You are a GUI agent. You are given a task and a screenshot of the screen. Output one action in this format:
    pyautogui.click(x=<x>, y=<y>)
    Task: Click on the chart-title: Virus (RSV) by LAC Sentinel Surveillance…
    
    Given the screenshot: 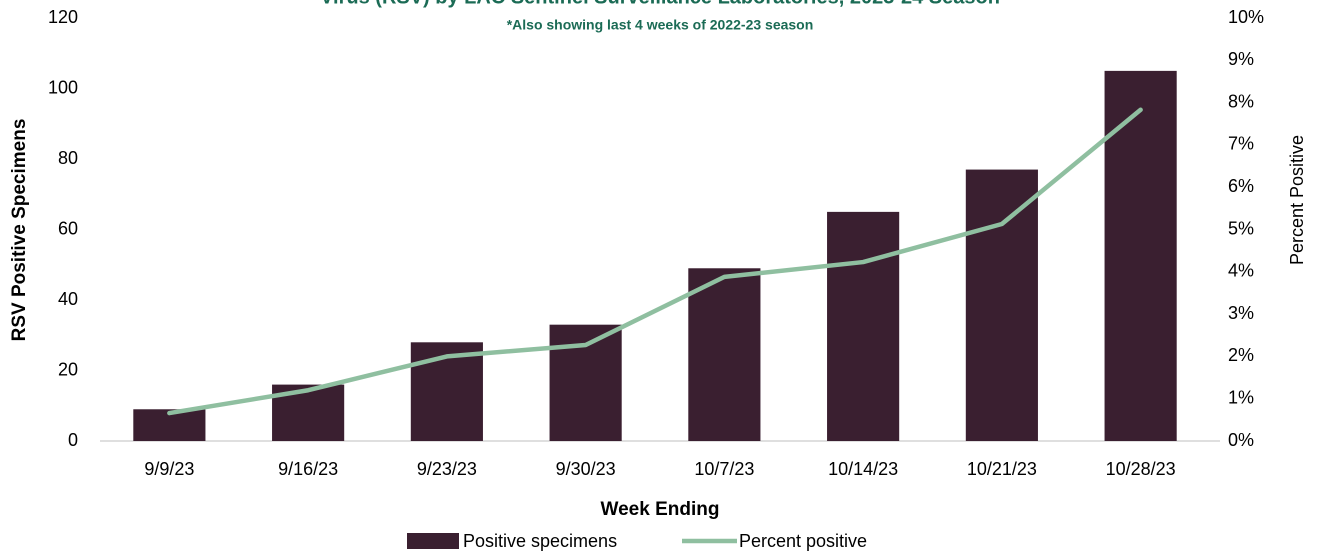 What is the action you would take?
    pyautogui.click(x=660, y=4)
    